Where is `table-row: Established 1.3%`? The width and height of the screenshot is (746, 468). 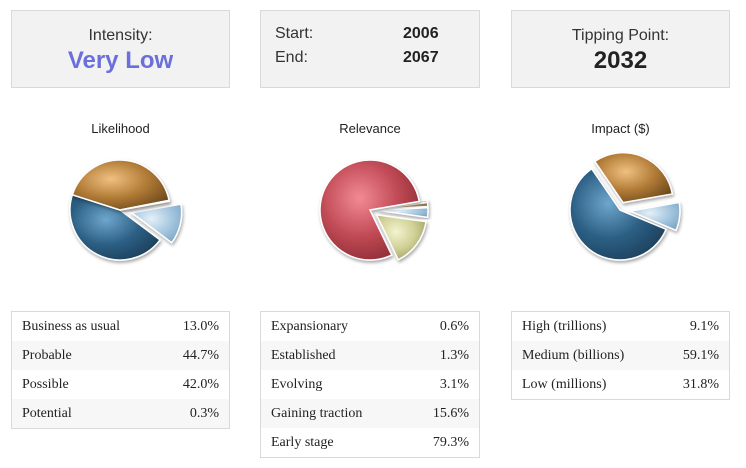 table-row: Established 1.3% is located at coordinates (370, 355).